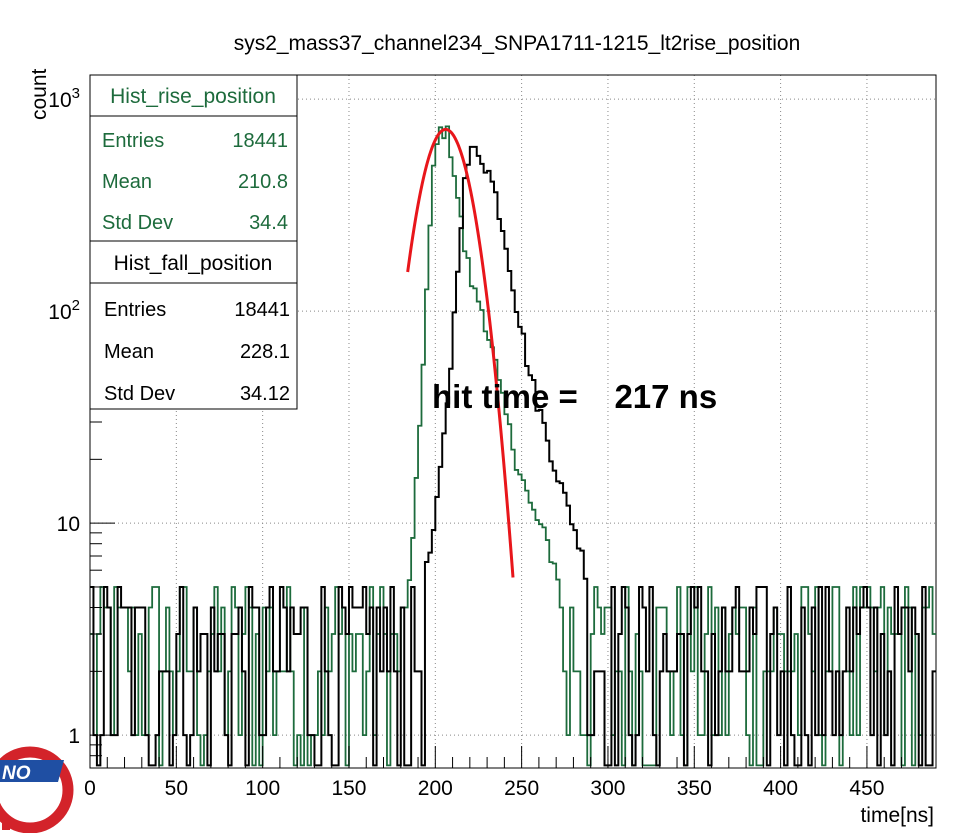  I want to click on x-tick-label: 200, so click(435, 788).